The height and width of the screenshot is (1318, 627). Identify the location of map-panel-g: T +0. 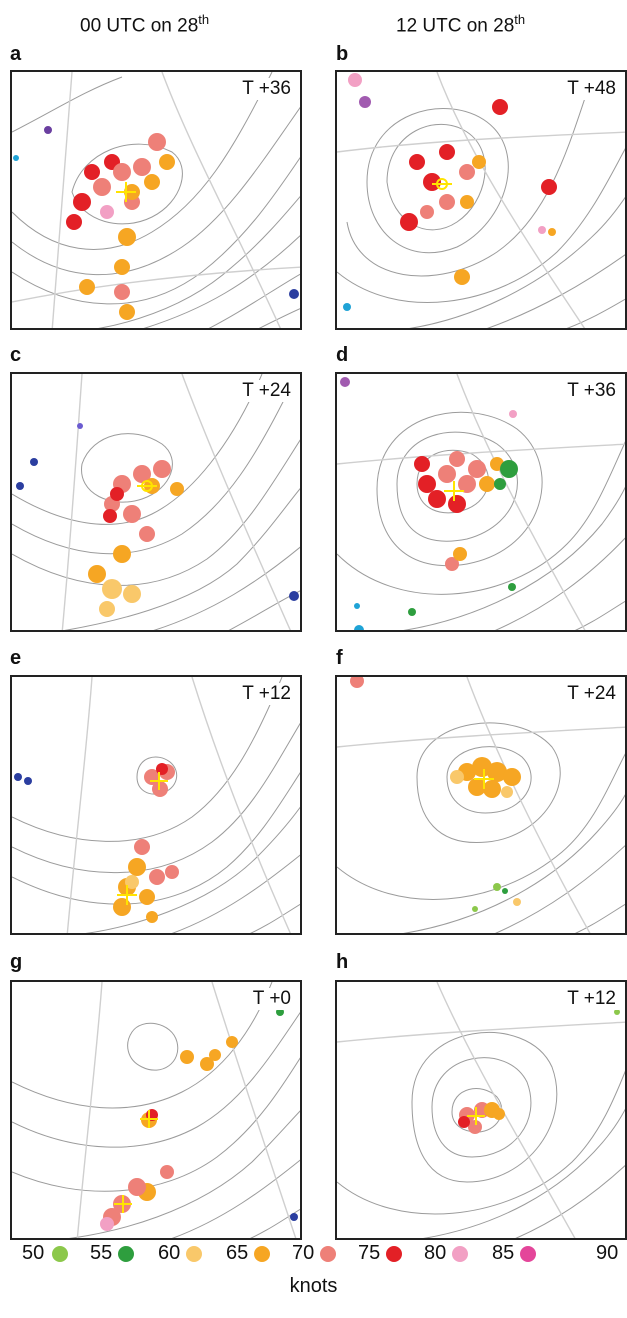
(156, 1110).